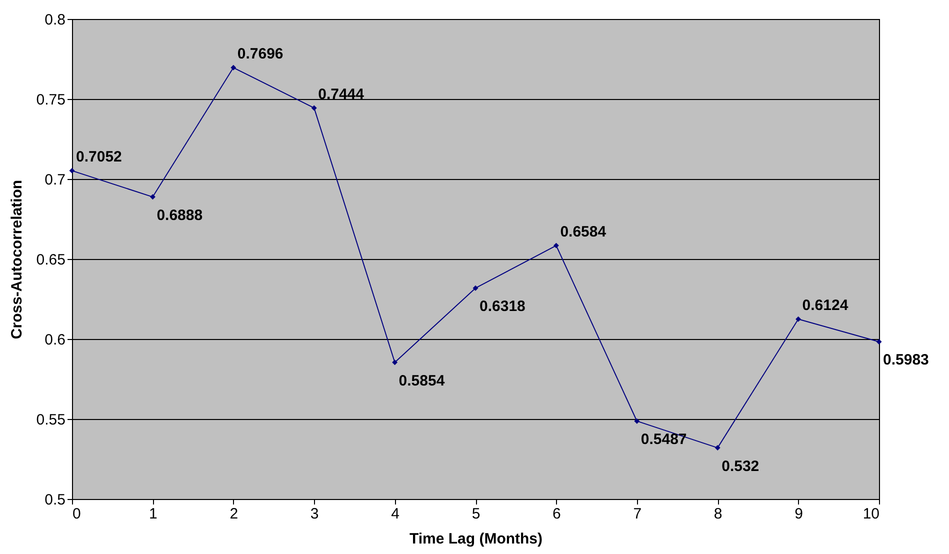  I want to click on data-label: 0.6124, so click(825, 305).